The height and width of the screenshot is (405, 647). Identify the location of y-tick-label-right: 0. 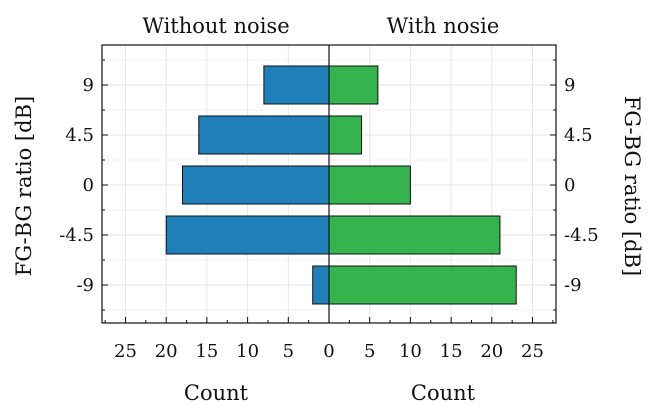
(569, 185).